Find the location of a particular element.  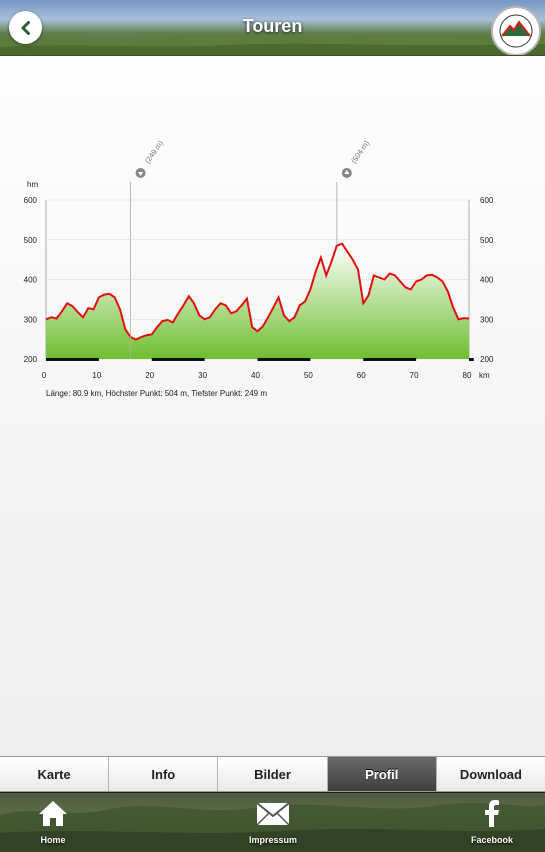

y-tick-label-right: 500 is located at coordinates (487, 240).